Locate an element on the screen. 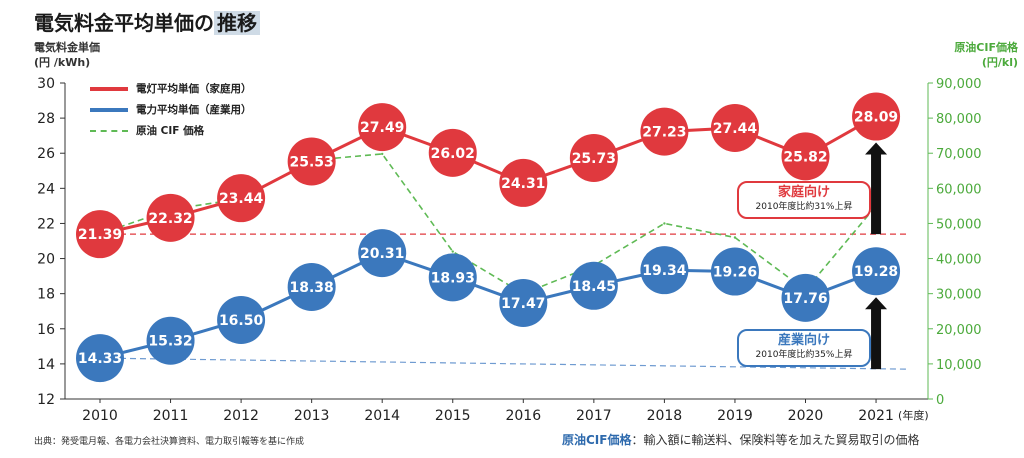 This screenshot has width=1024, height=458. x-axis-unit: (年度) is located at coordinates (913, 415).